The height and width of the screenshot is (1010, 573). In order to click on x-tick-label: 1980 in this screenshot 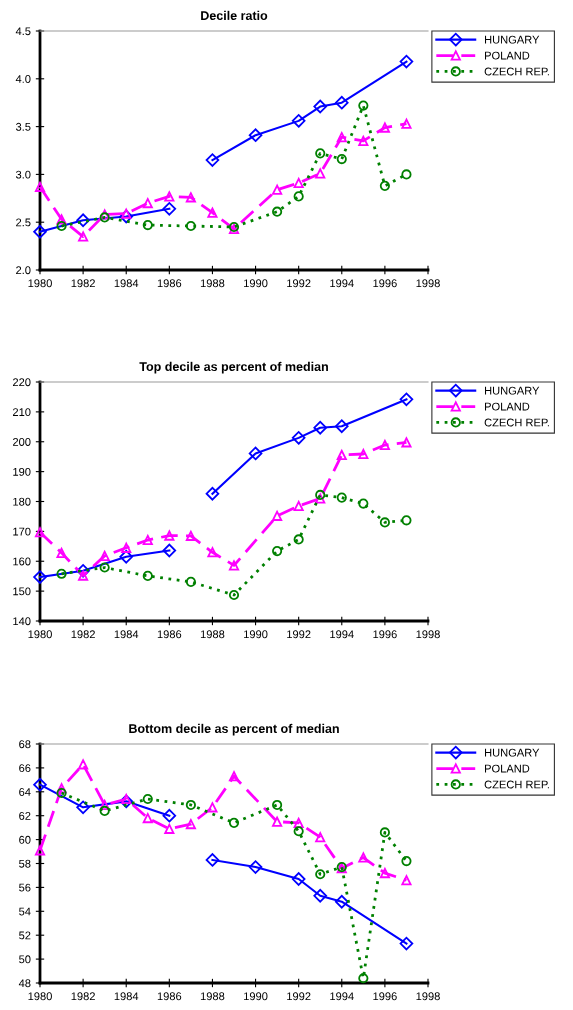, I will do `click(40, 996)`.